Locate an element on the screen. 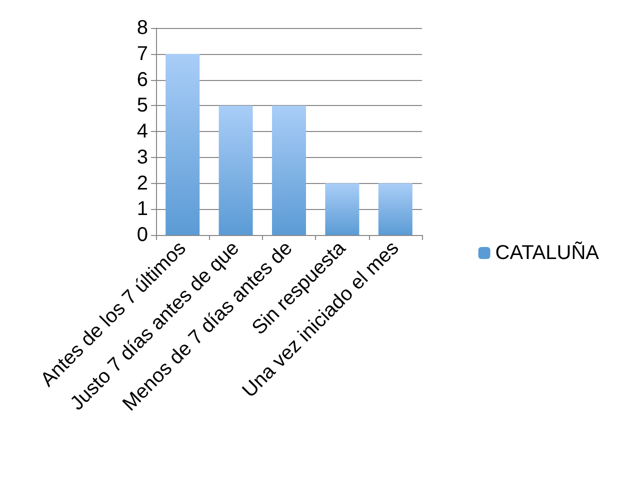  y-tick-label: 1 is located at coordinates (142, 209).